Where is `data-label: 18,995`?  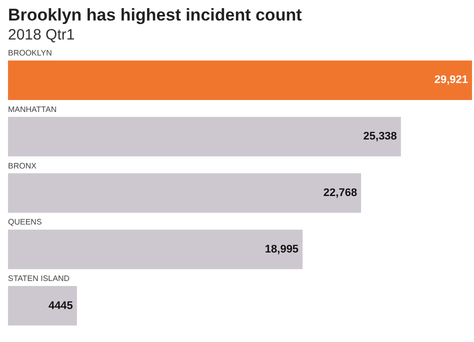 data-label: 18,995 is located at coordinates (281, 249).